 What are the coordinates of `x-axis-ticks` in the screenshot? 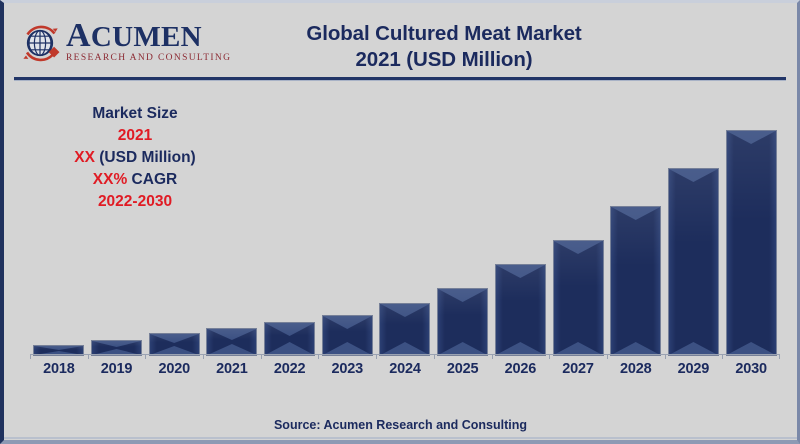 It's located at (405, 357).